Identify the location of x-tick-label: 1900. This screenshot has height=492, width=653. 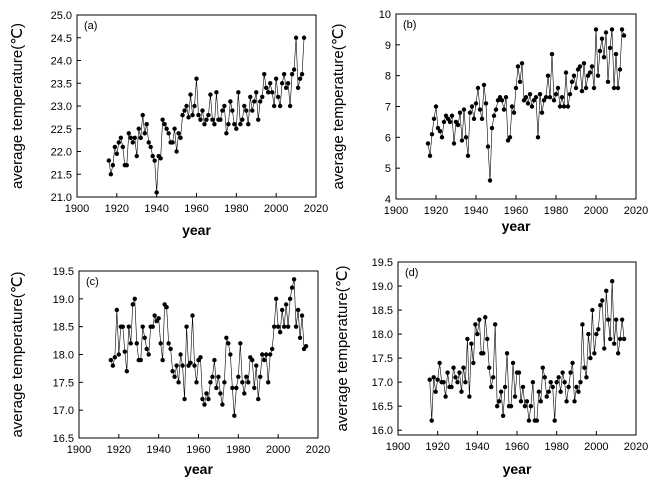
(398, 447).